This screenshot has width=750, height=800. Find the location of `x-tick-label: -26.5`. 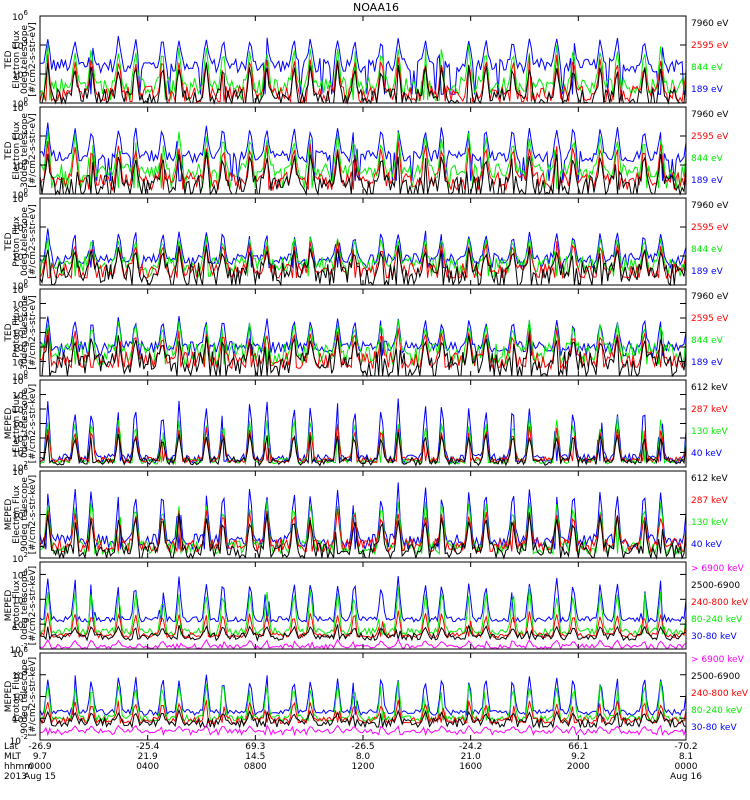

x-tick-label: -26.5 is located at coordinates (362, 747).